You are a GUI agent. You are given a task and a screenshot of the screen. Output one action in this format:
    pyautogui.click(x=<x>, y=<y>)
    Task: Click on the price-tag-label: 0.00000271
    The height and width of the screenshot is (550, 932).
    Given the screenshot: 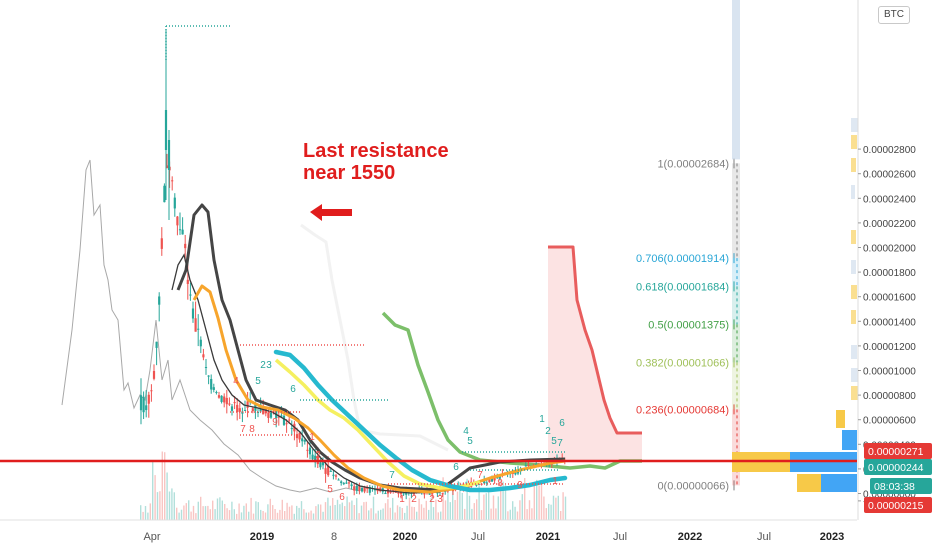 What is the action you would take?
    pyautogui.click(x=896, y=452)
    